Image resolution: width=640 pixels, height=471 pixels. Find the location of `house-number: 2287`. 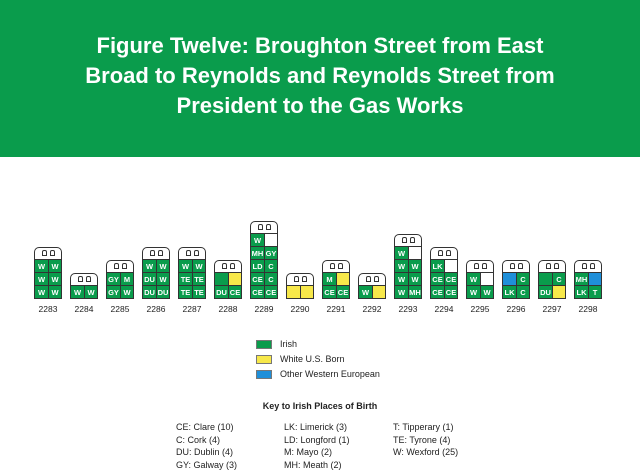

house-number: 2287 is located at coordinates (192, 309).